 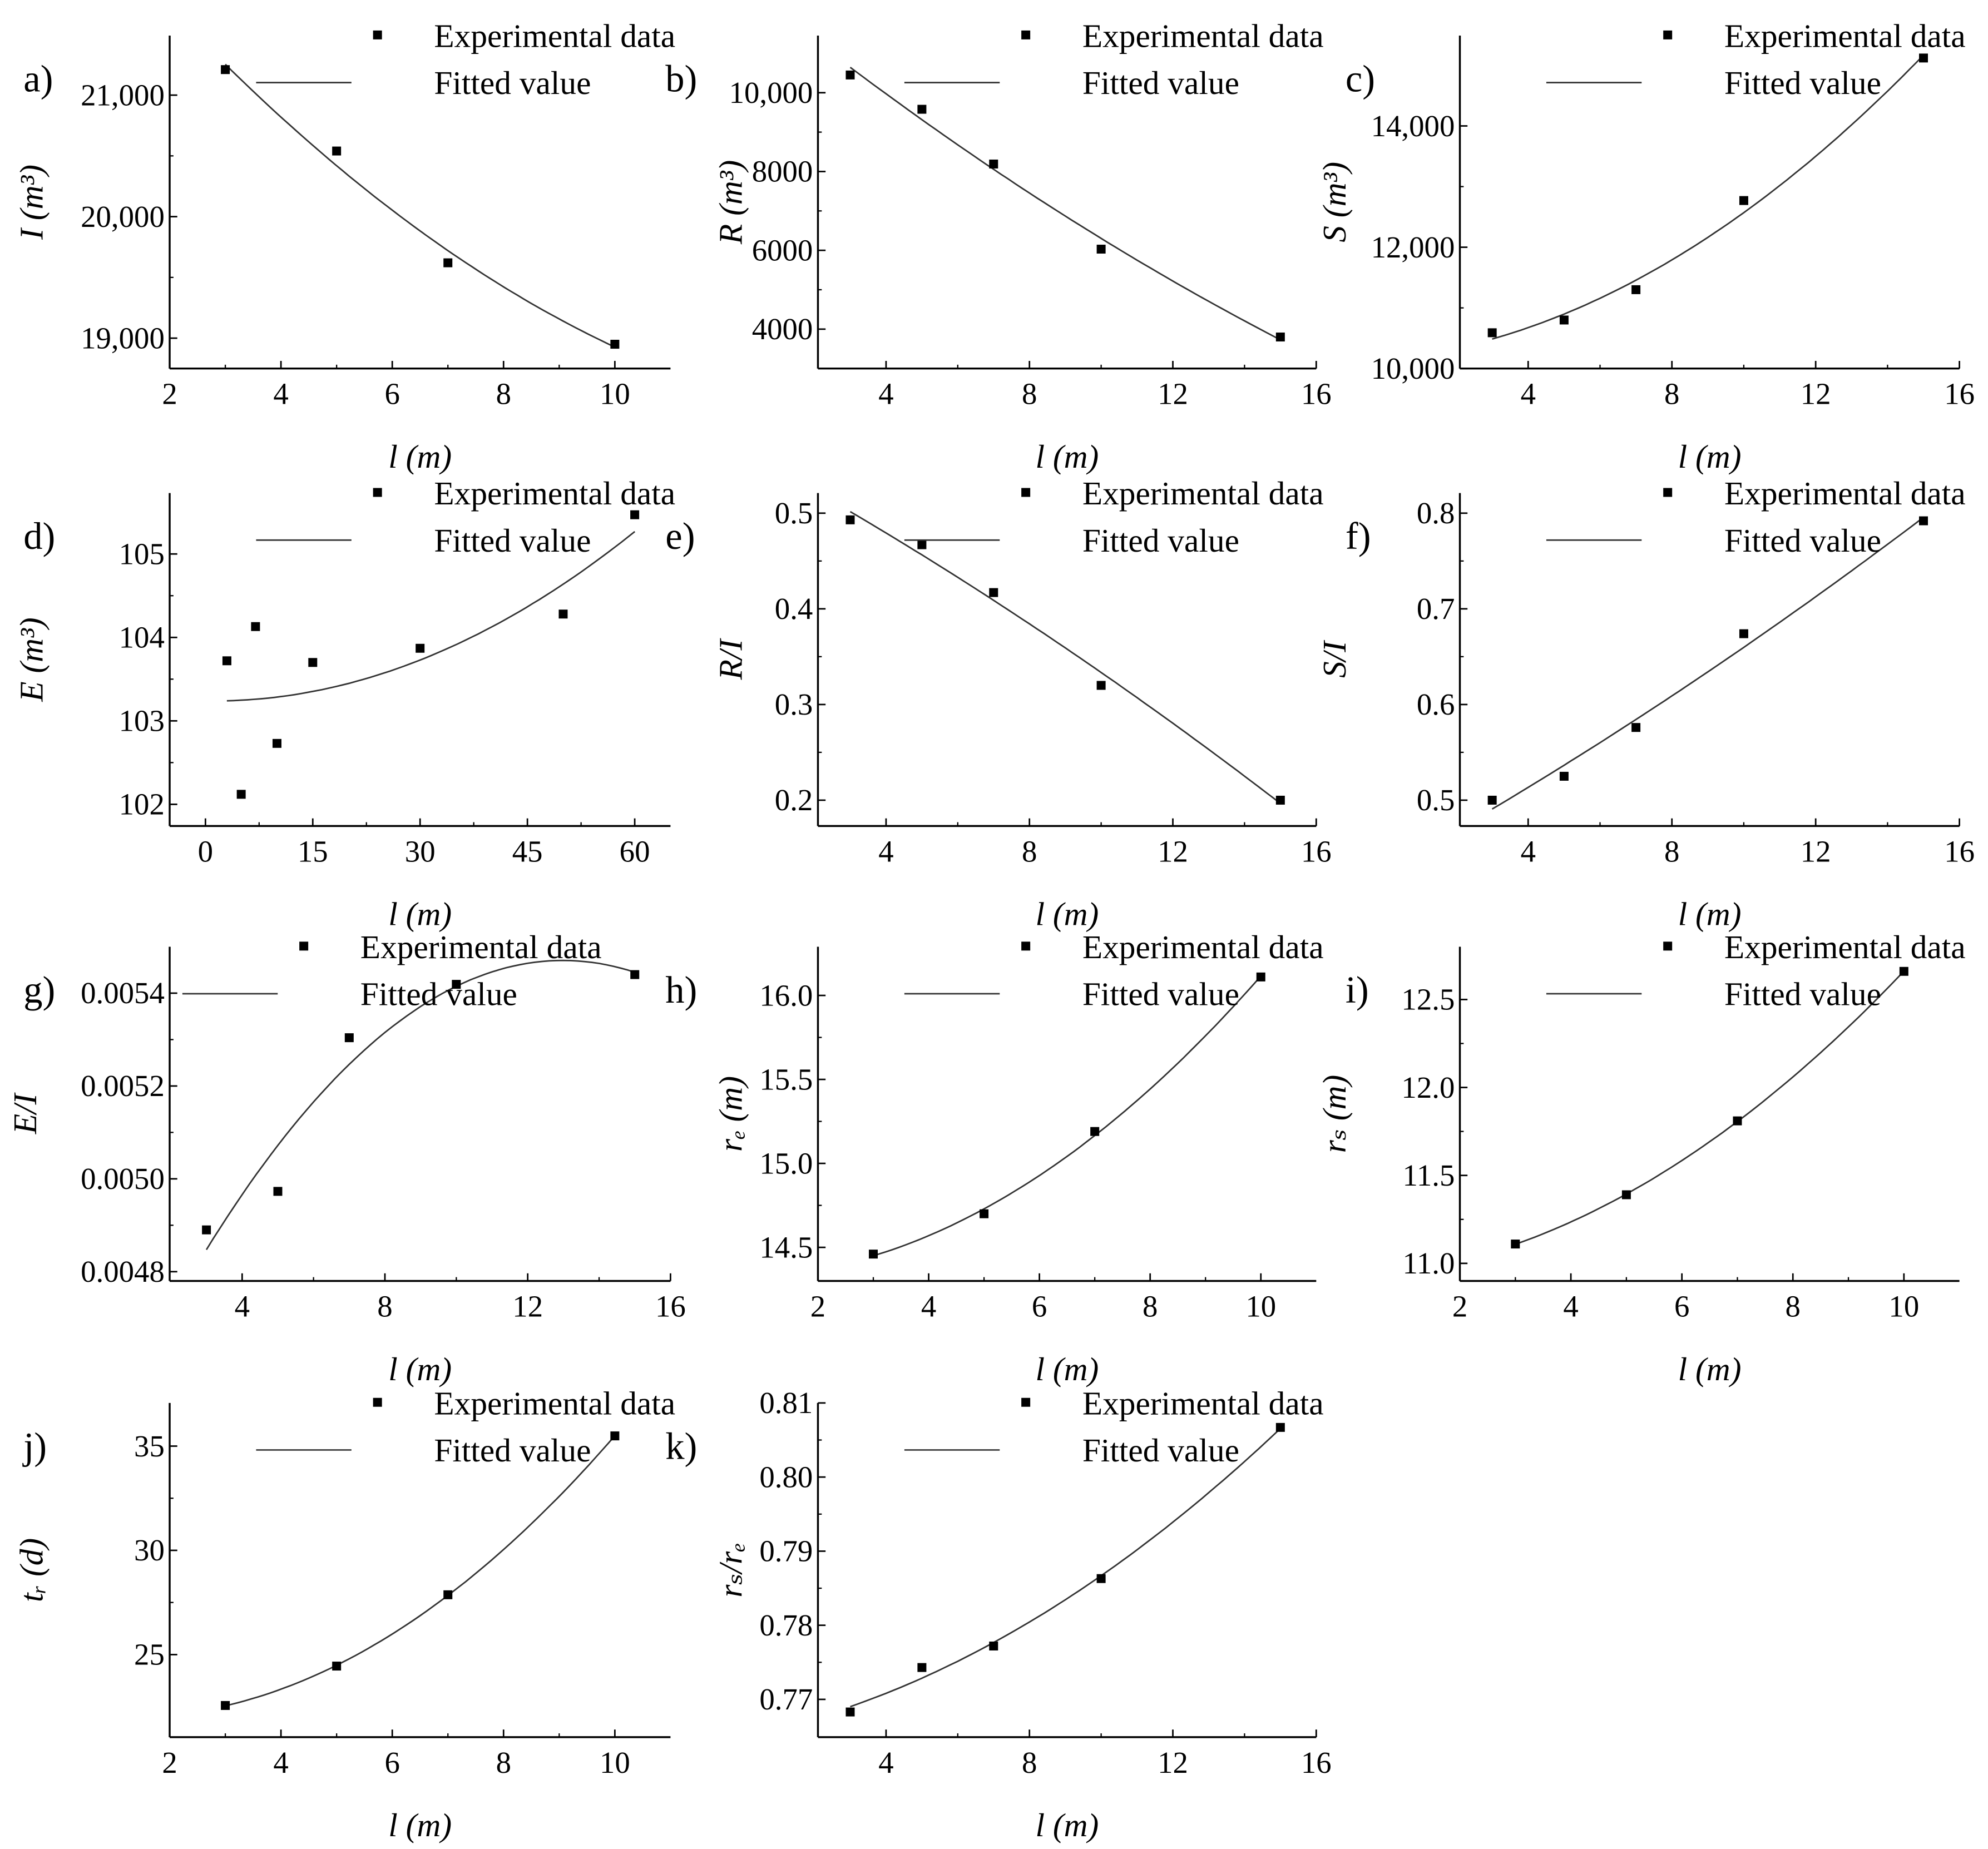 What do you see at coordinates (123, 1086) in the screenshot?
I see `y-tick-label: 0.0052` at bounding box center [123, 1086].